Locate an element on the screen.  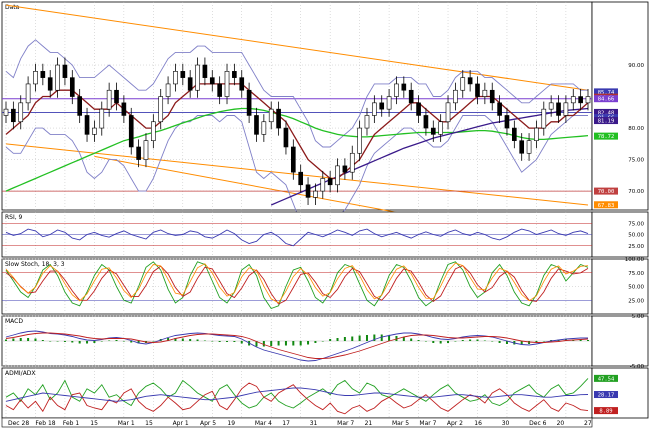
y-tick-rsi: 75.00 is located at coordinates (636, 224).